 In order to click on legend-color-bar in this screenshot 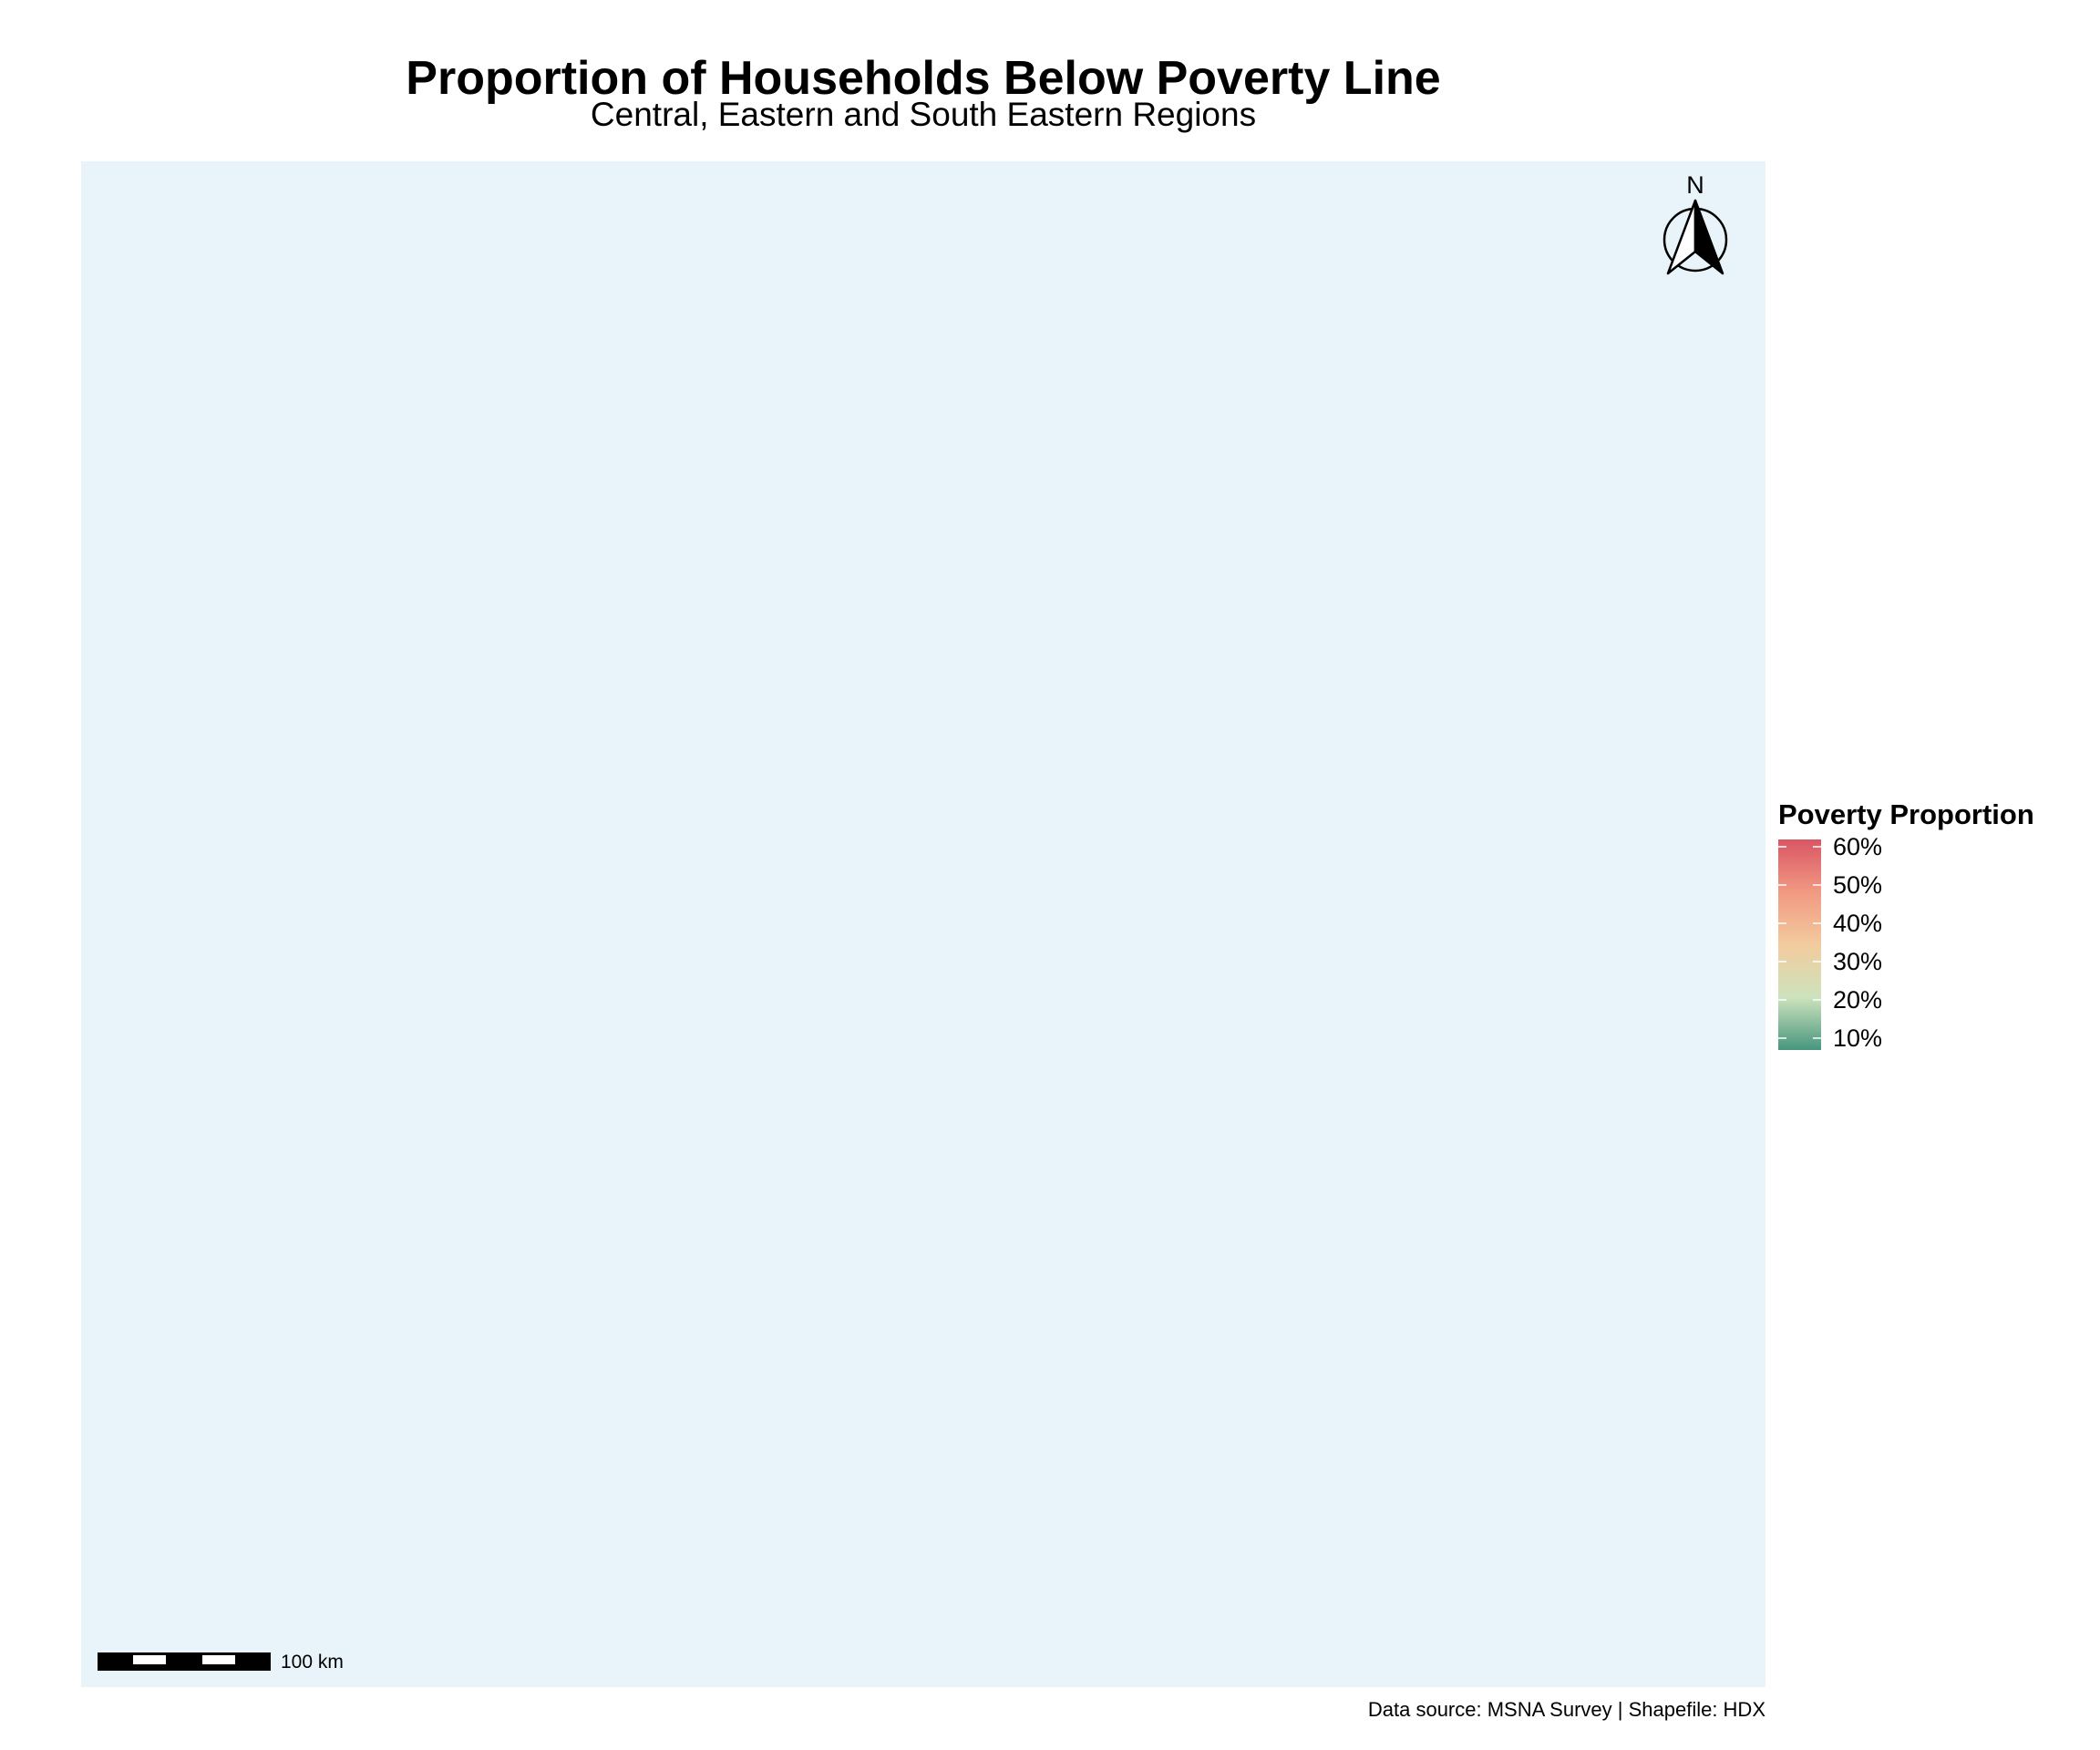, I will do `click(1799, 945)`.